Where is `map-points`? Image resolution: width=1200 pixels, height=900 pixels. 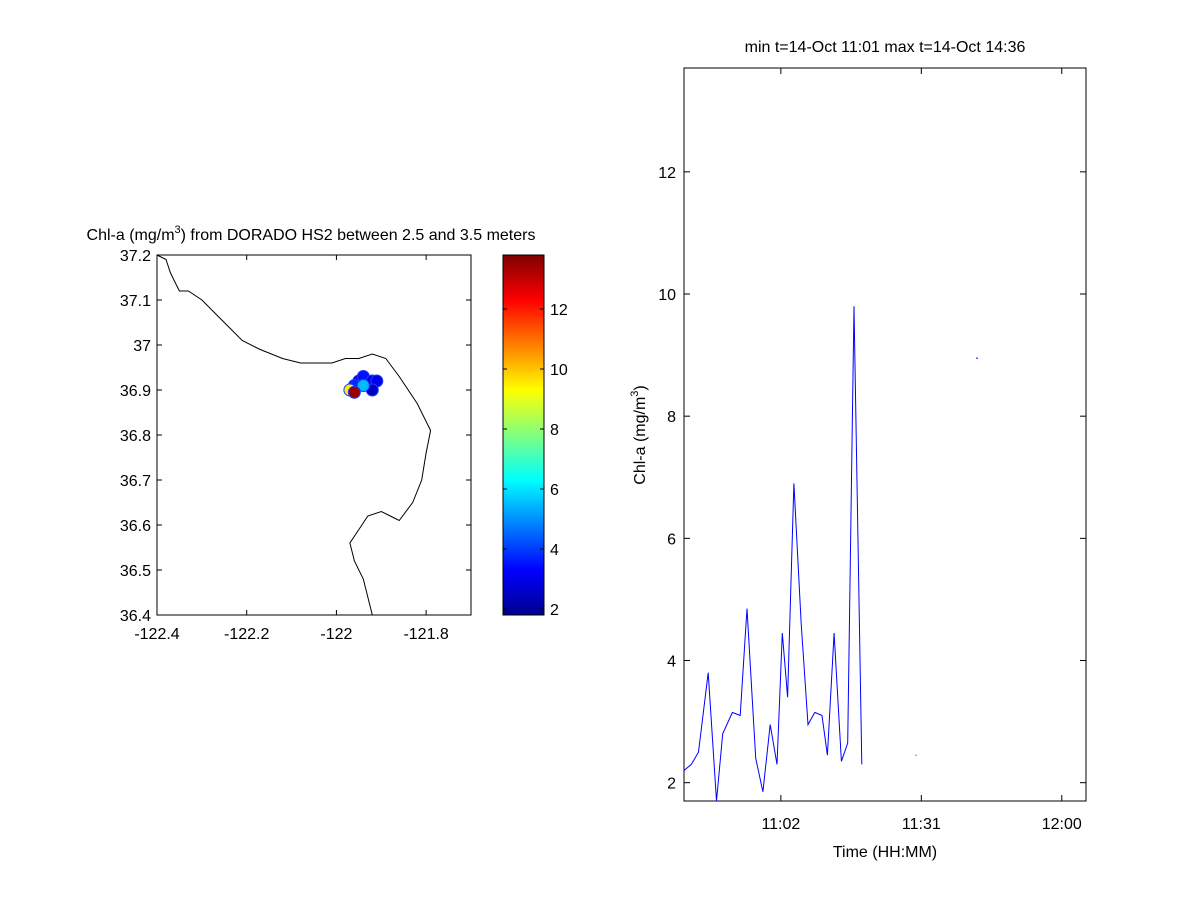 map-points is located at coordinates (363, 384).